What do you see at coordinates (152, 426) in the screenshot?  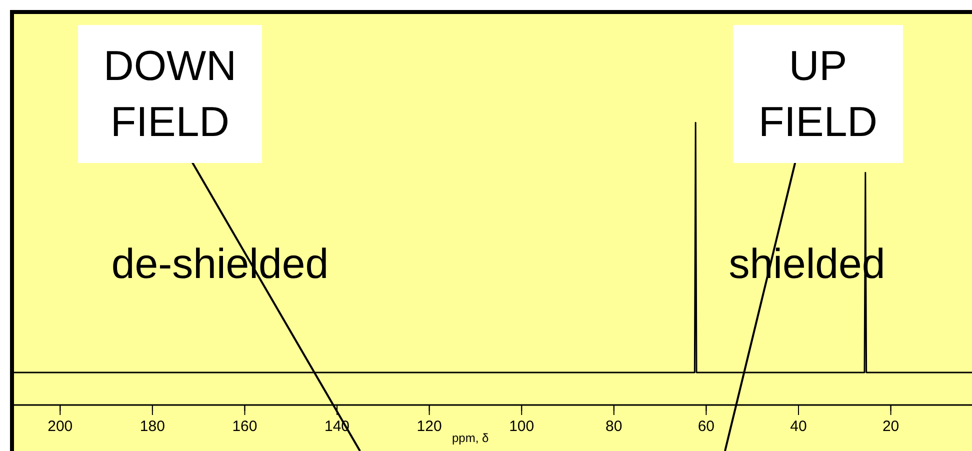 I see `x-tick-label: 180` at bounding box center [152, 426].